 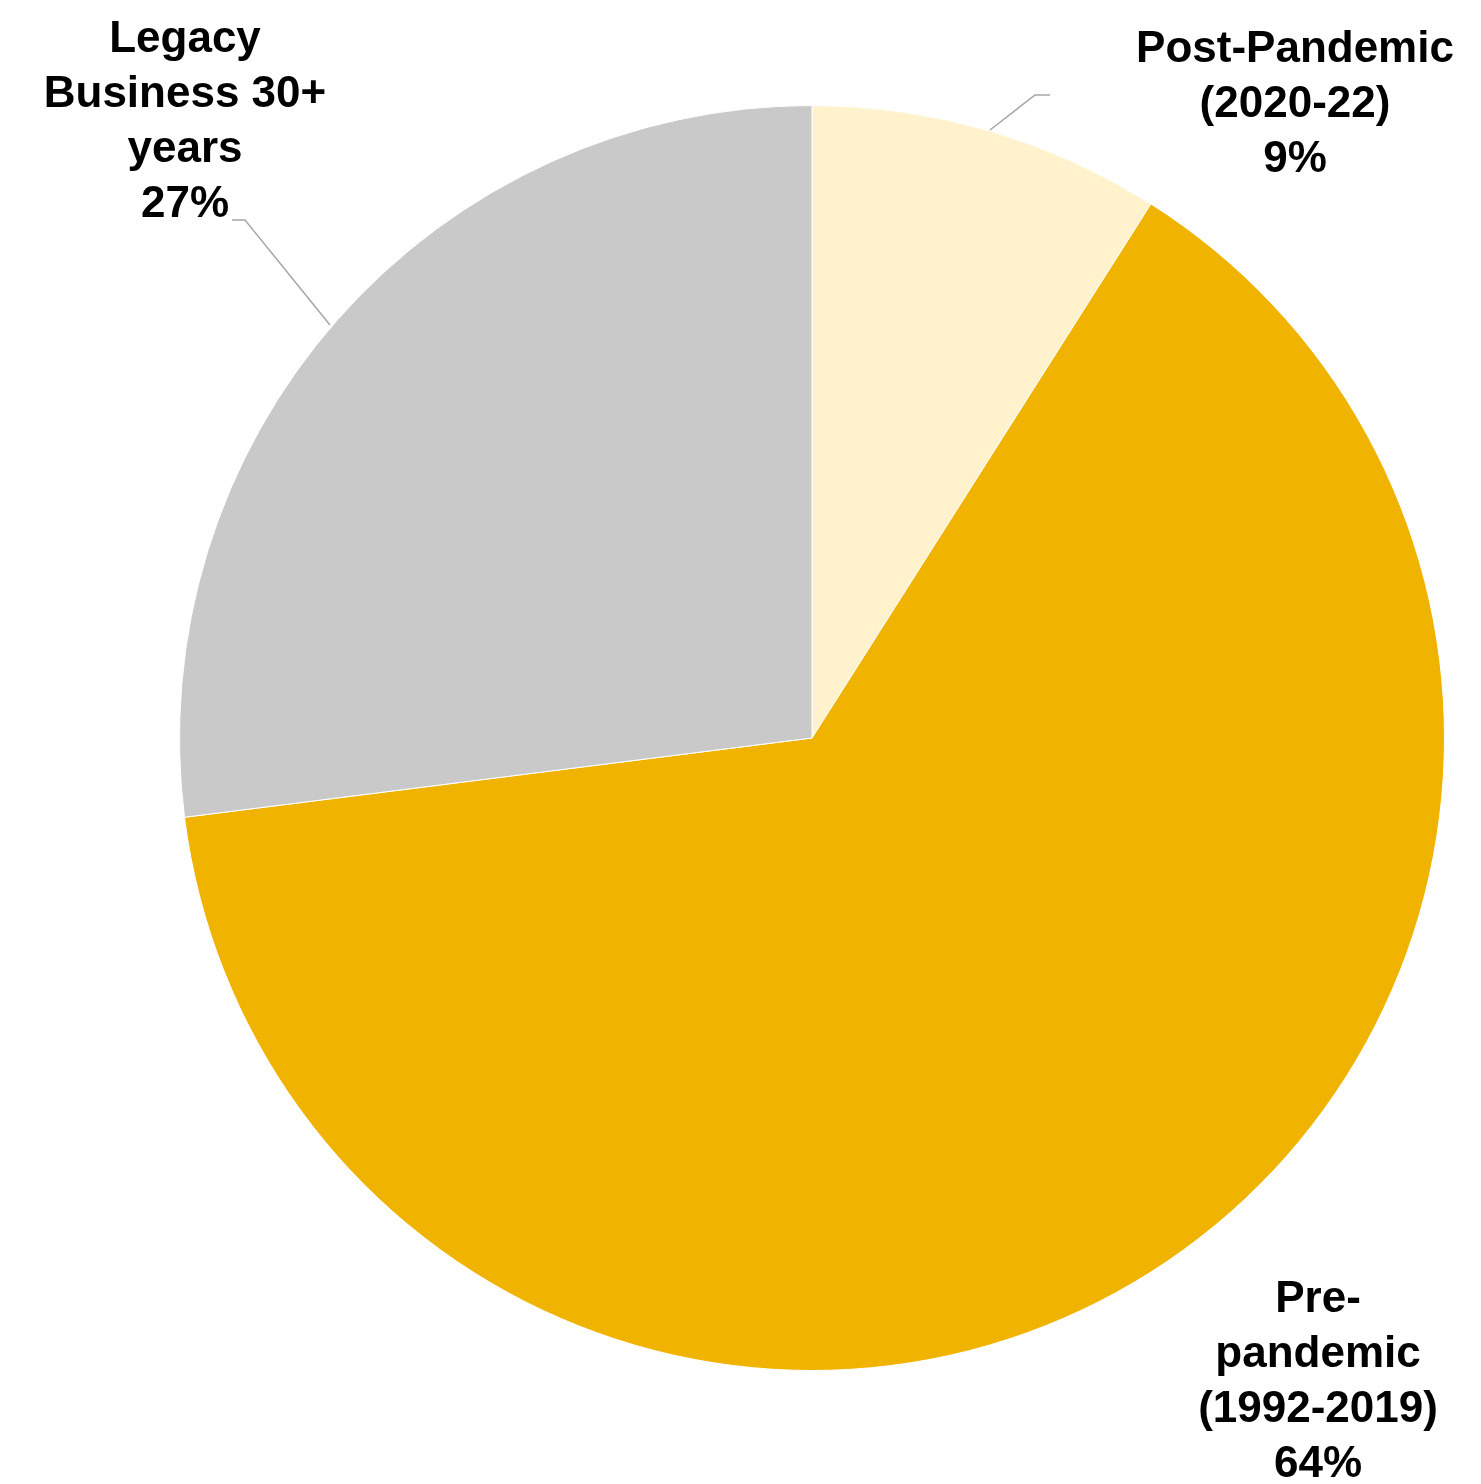 I want to click on slice-label: Legacy Business 30+ years, so click(x=185, y=92).